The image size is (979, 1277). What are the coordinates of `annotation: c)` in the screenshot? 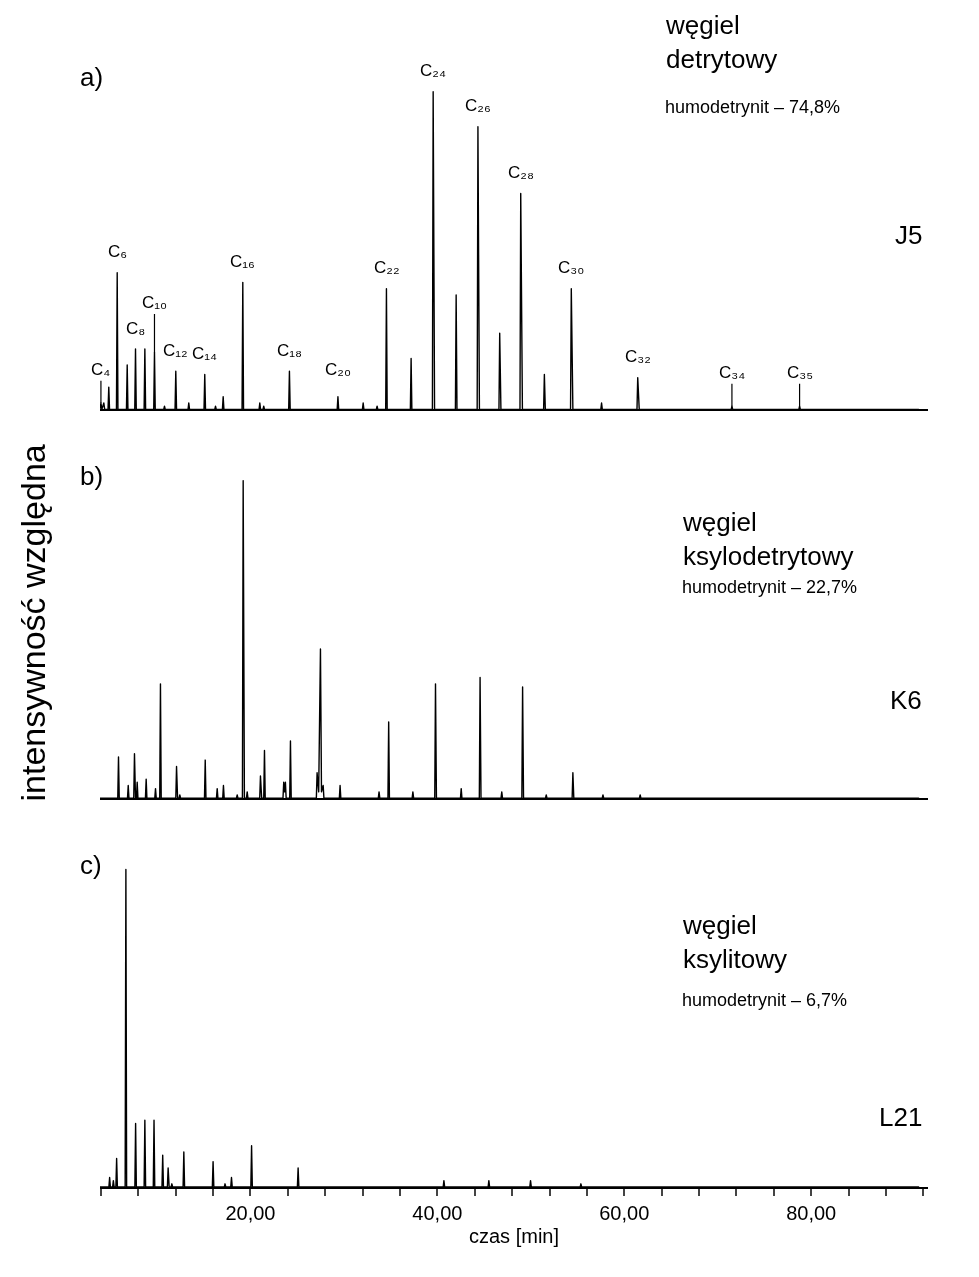 It's located at (91, 865).